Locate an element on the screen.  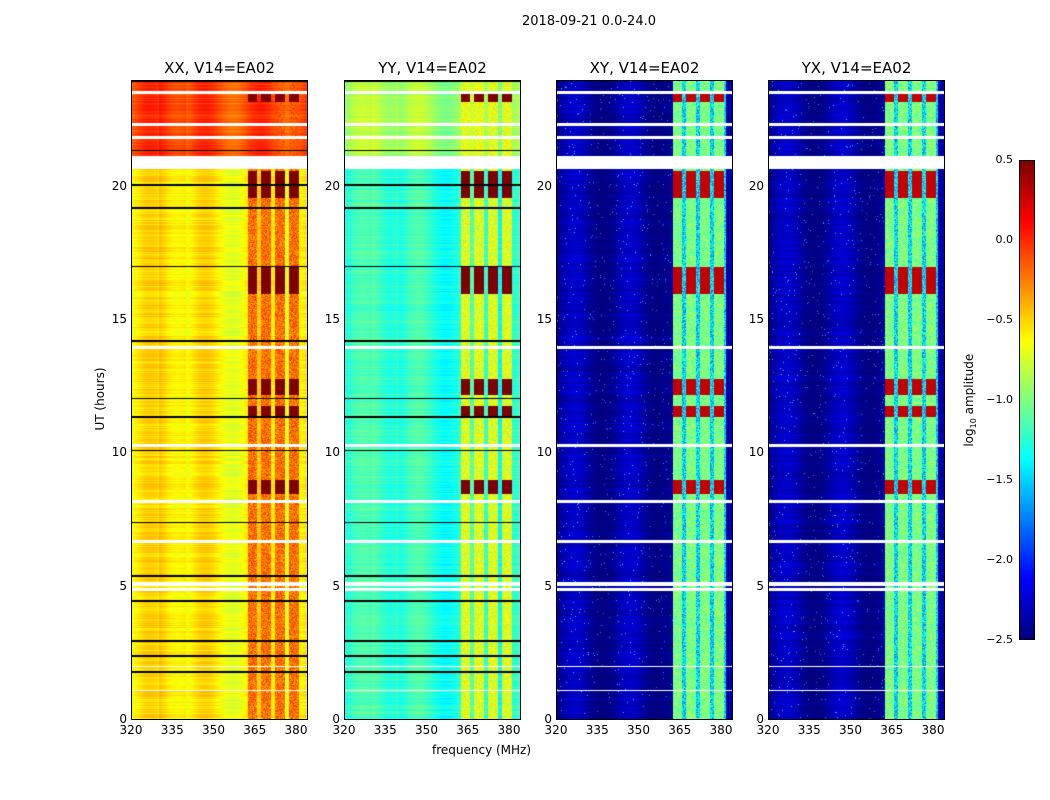
heatmap-xy is located at coordinates (644, 400).